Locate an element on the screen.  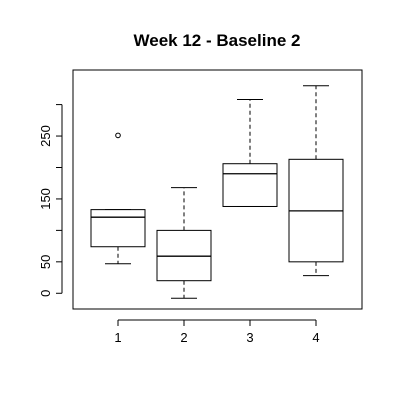
y-tick-label: 150 is located at coordinates (45, 199).